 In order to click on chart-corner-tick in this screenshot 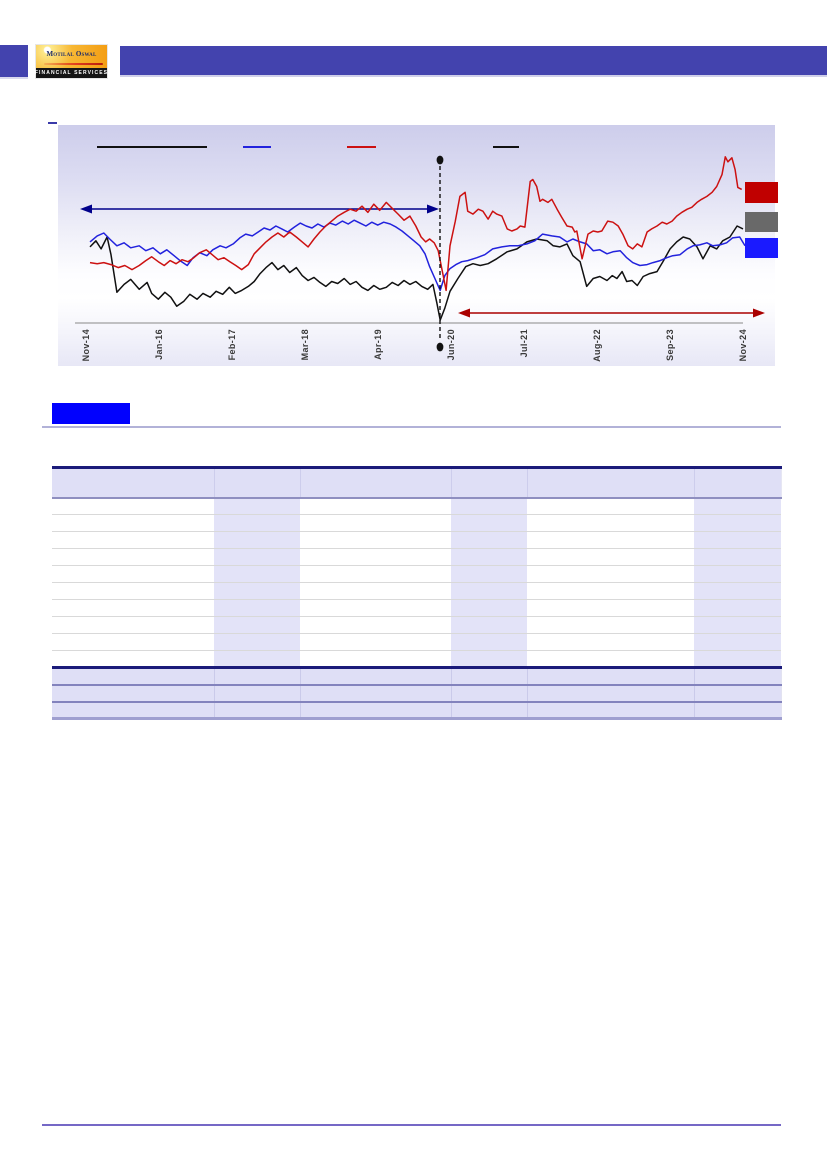, I will do `click(52, 123)`.